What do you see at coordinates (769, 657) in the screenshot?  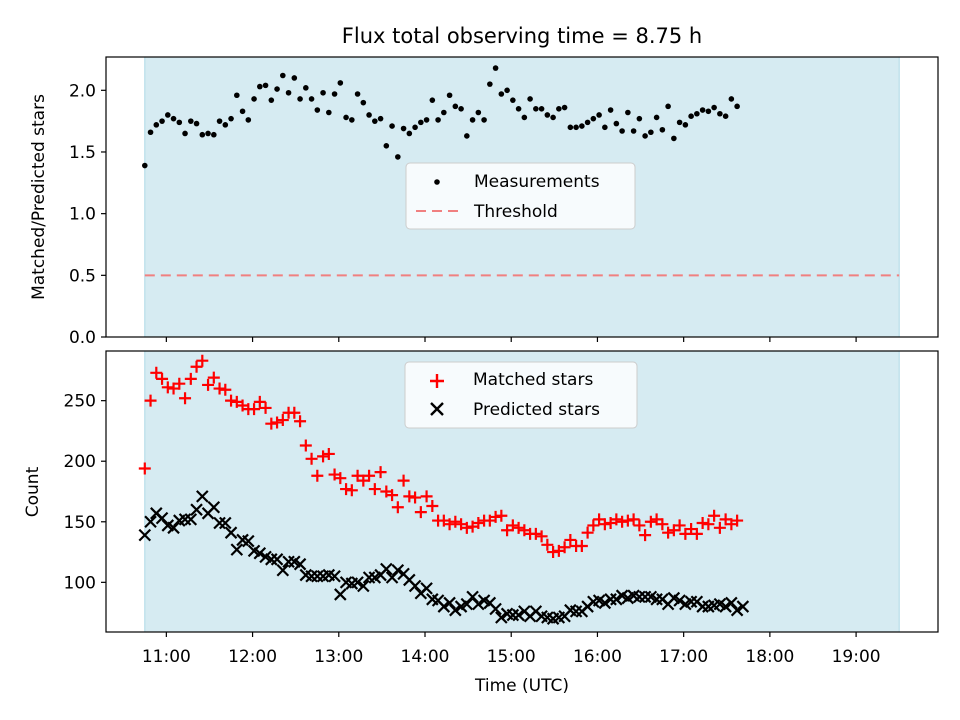 I see `bottom-x-tick-label: 18:00` at bounding box center [769, 657].